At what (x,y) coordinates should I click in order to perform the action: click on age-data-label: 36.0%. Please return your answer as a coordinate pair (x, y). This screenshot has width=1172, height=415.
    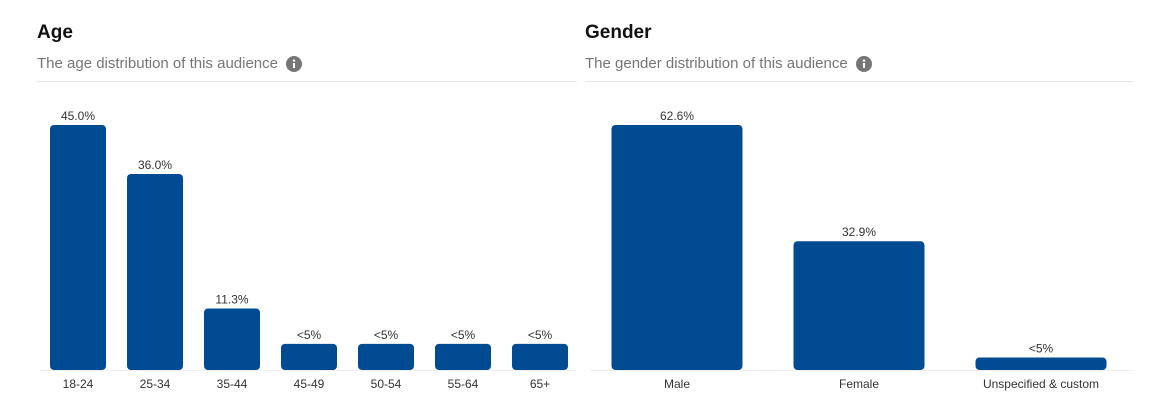
    Looking at the image, I should click on (155, 165).